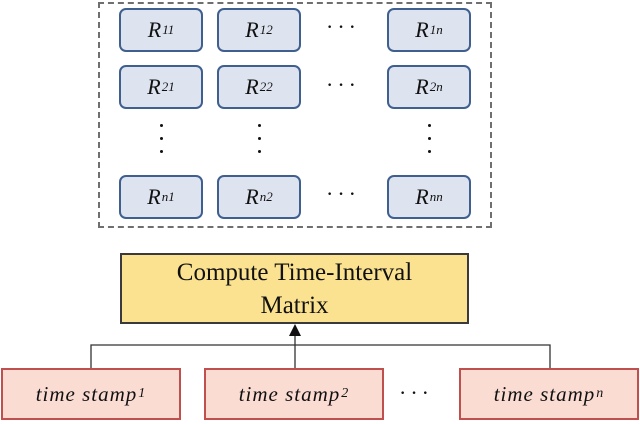  Describe the element at coordinates (436, 196) in the screenshot. I see `cell-sub: nn` at that location.